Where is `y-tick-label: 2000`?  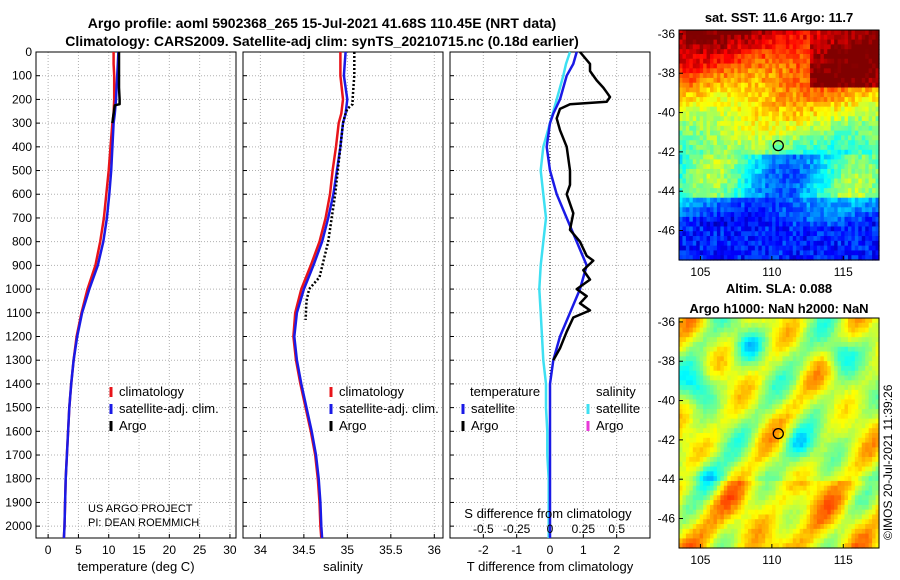 y-tick-label: 2000 is located at coordinates (18, 526).